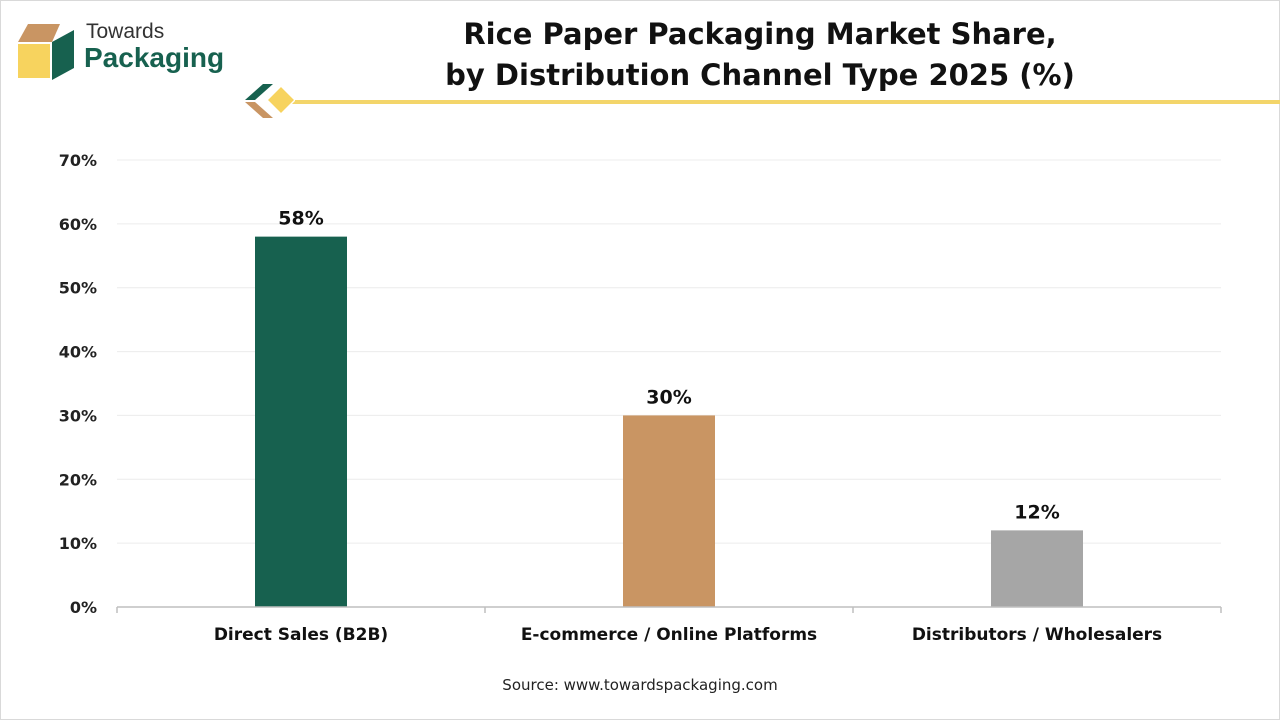  I want to click on x-tick-label: Direct Sales (B2B), so click(301, 635).